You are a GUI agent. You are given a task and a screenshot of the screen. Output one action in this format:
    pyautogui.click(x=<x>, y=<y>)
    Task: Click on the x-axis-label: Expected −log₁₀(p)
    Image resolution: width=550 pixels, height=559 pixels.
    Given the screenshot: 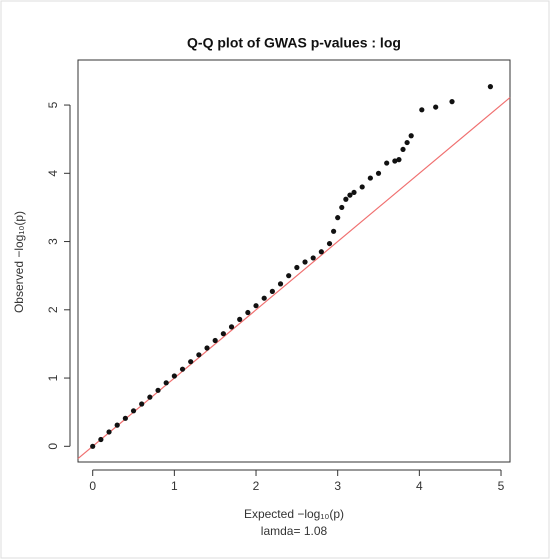 What is the action you would take?
    pyautogui.click(x=294, y=514)
    